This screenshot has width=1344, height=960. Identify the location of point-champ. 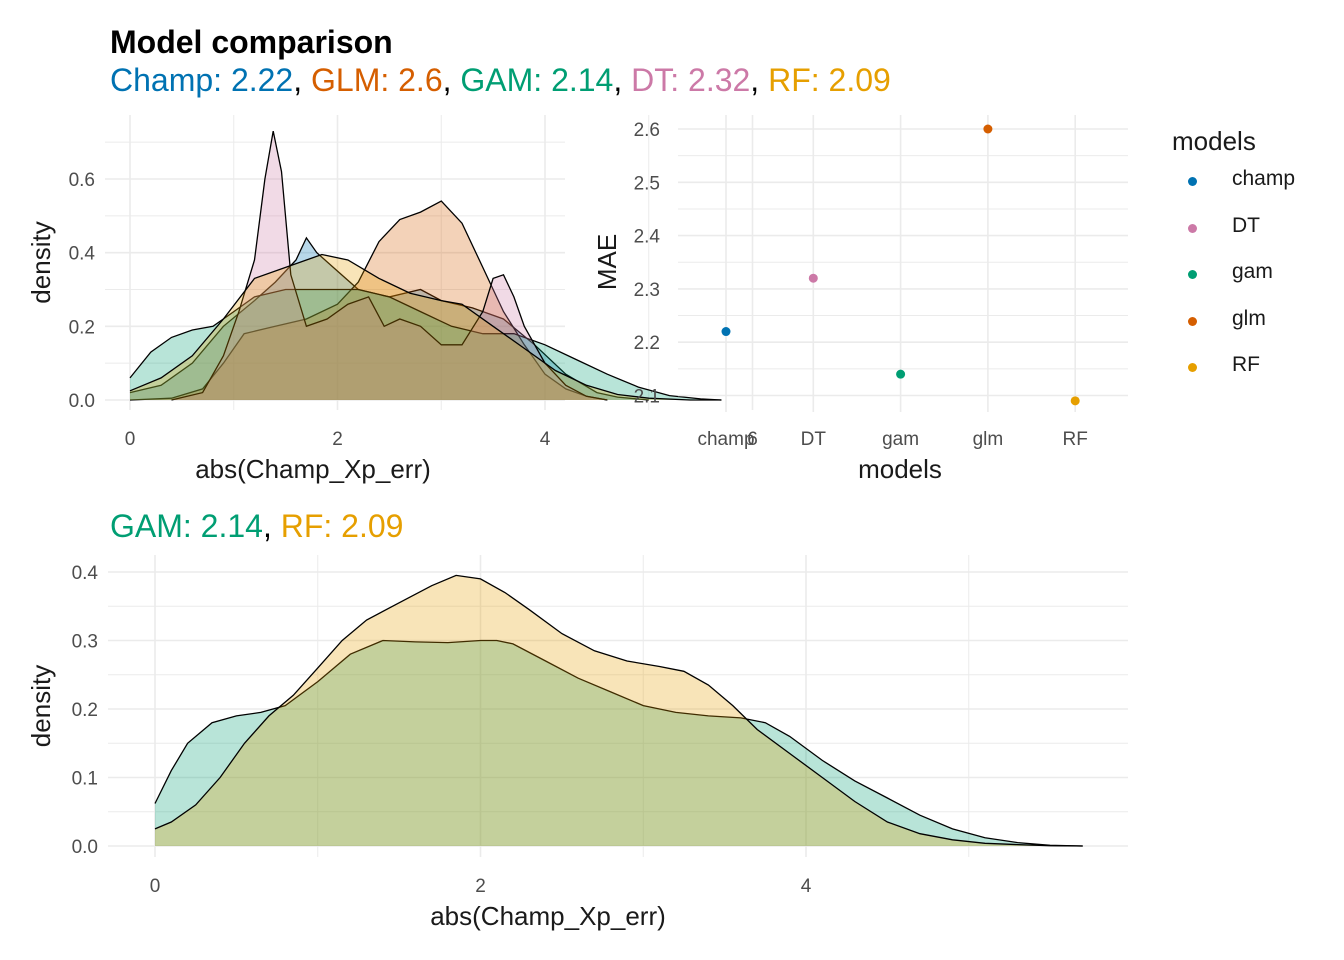
(726, 332).